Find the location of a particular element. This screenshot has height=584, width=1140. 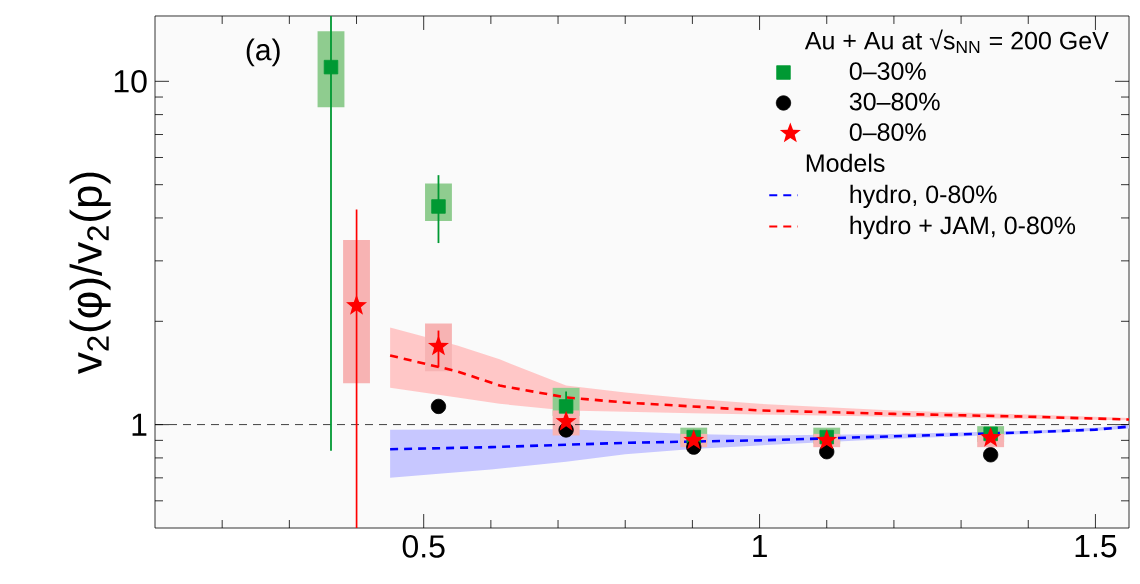

legend-label: hydro + JAM, 0-80% is located at coordinates (963, 227).